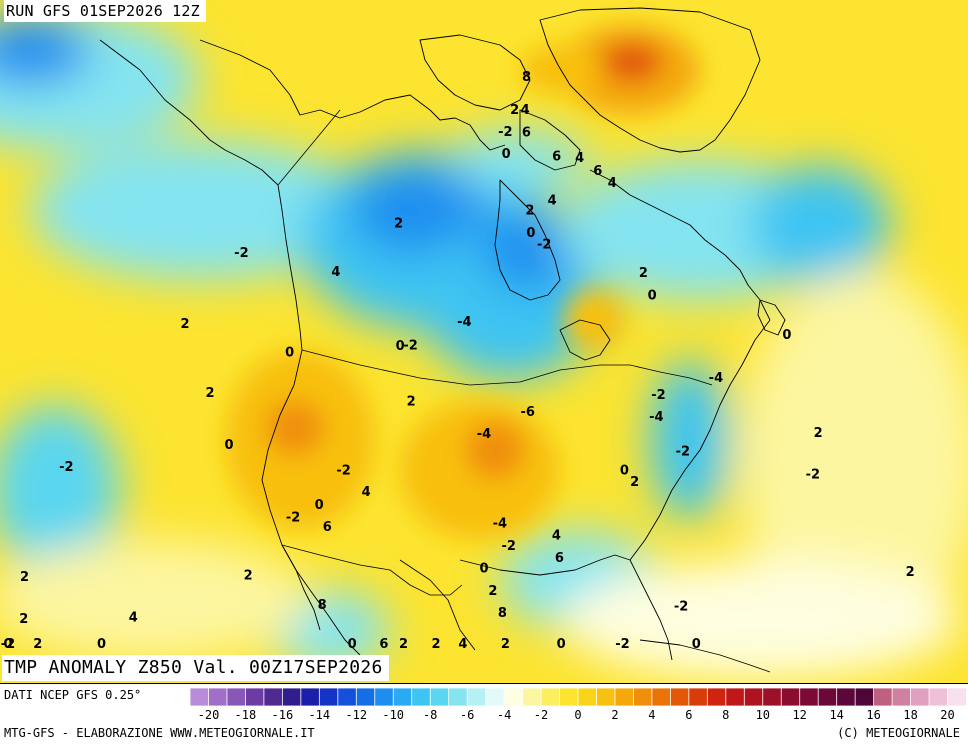  Describe the element at coordinates (700, 440) in the screenshot. I see `coastline-us-east` at that location.